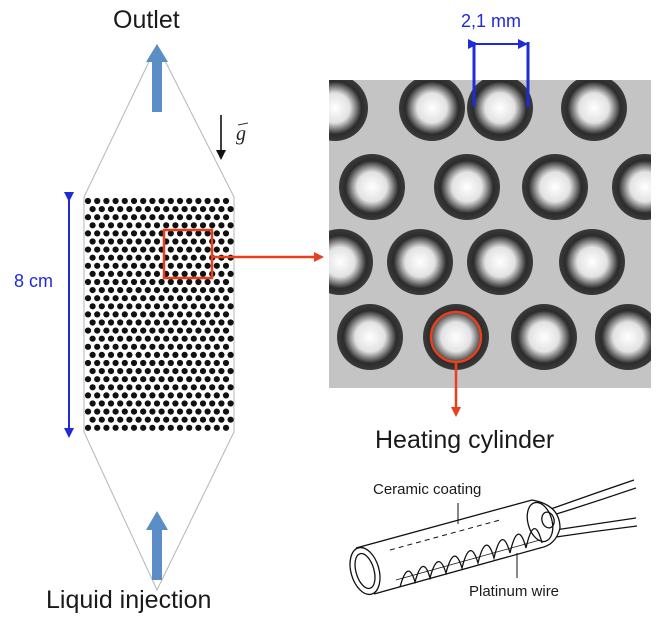 This screenshot has height=617, width=658. What do you see at coordinates (241, 134) in the screenshot?
I see `gravity-label: g` at bounding box center [241, 134].